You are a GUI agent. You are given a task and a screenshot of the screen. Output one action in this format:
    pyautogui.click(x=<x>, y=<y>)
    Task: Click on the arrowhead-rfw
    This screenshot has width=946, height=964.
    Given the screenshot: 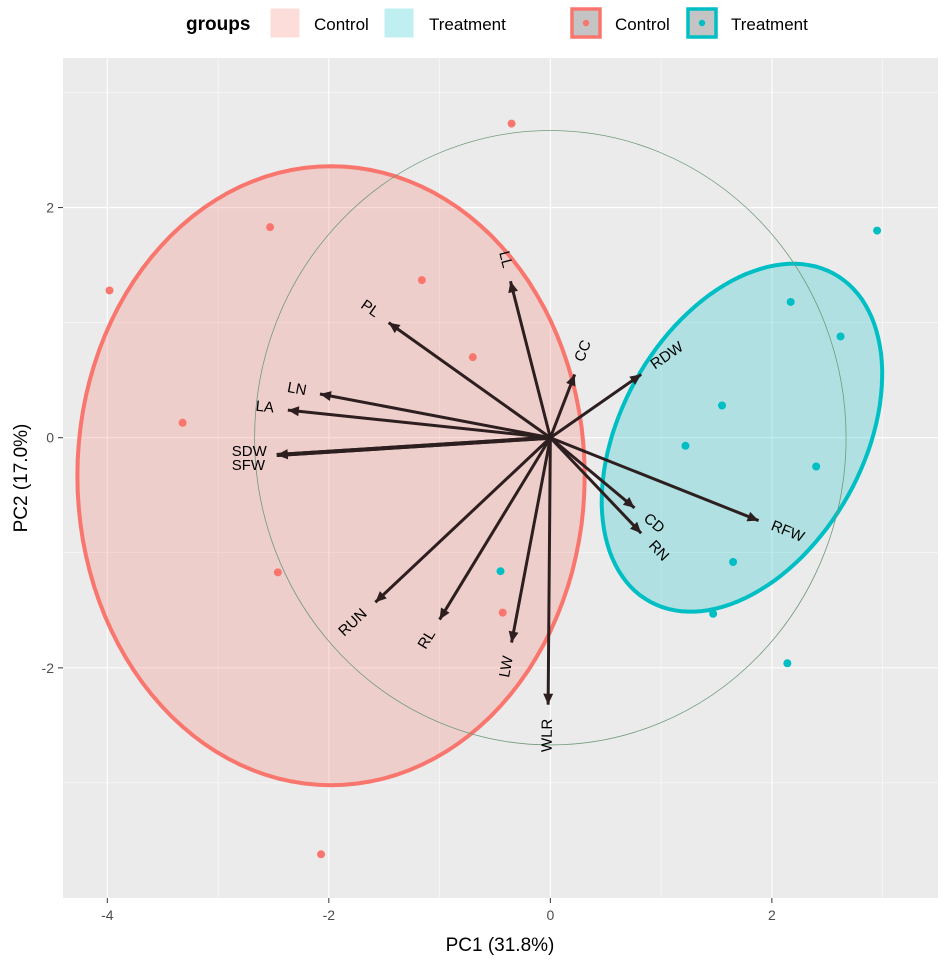 What is the action you would take?
    pyautogui.click(x=752, y=516)
    